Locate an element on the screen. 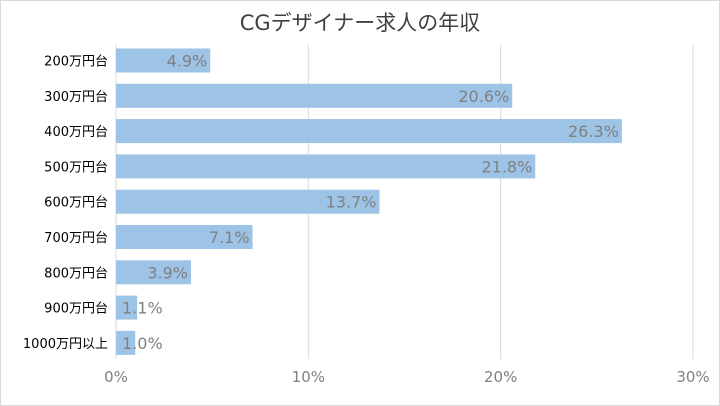  data-label: 26.3% is located at coordinates (593, 131).